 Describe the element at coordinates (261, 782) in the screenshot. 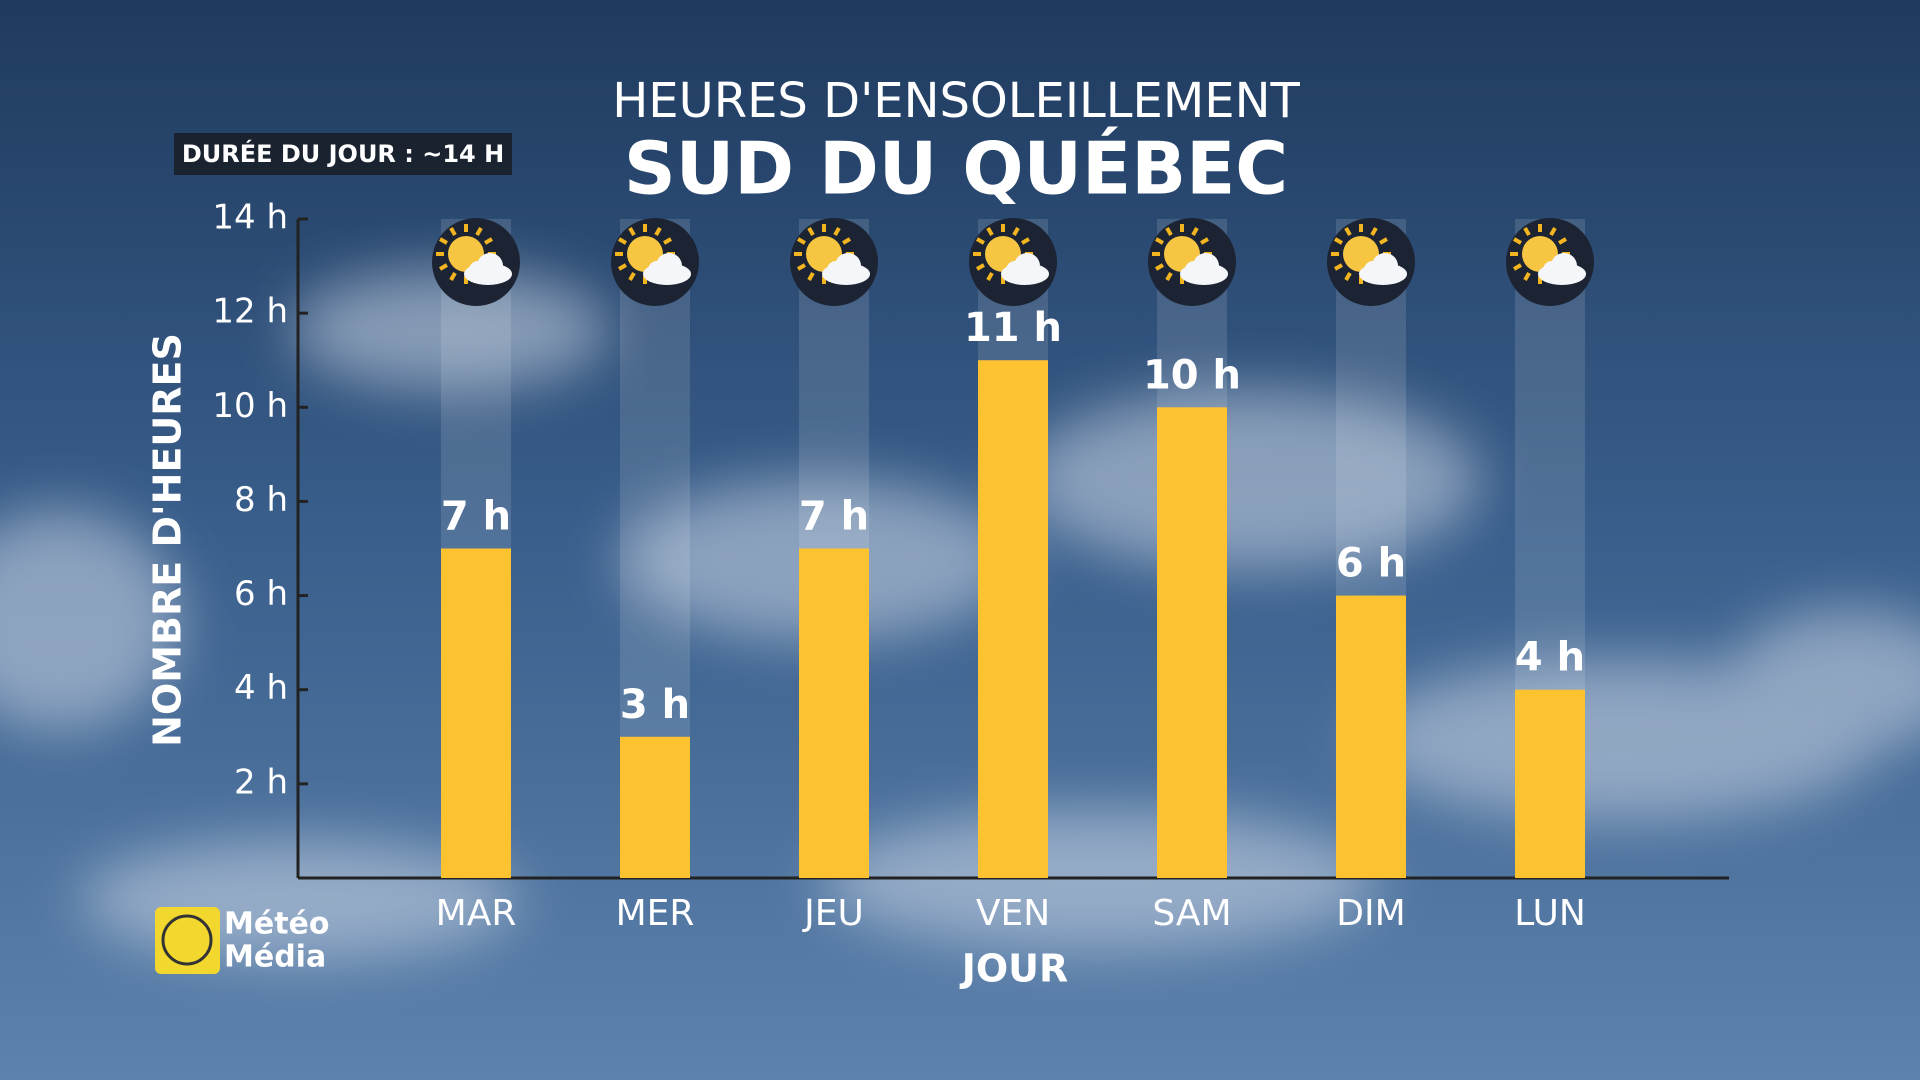

I see `y-tick-label: 2 h` at that location.